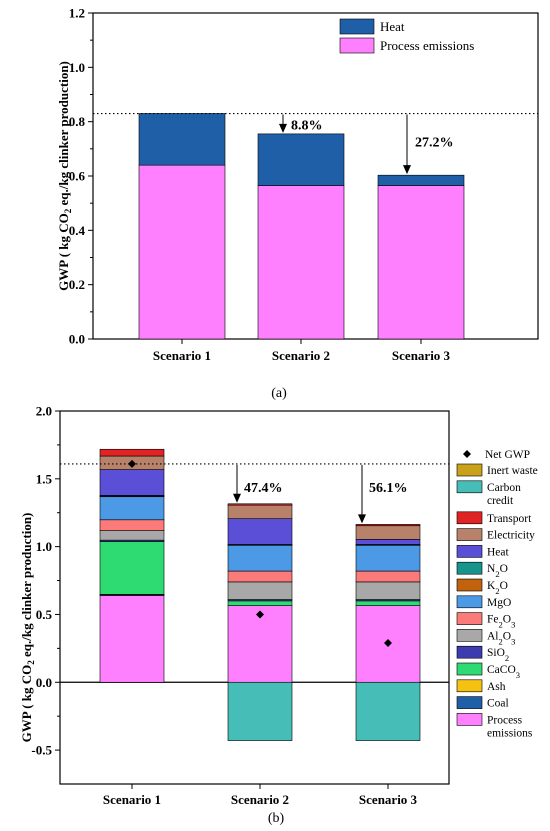 Image resolution: width=550 pixels, height=831 pixels. What do you see at coordinates (511, 536) in the screenshot?
I see `legend-label: Electricity` at bounding box center [511, 536].